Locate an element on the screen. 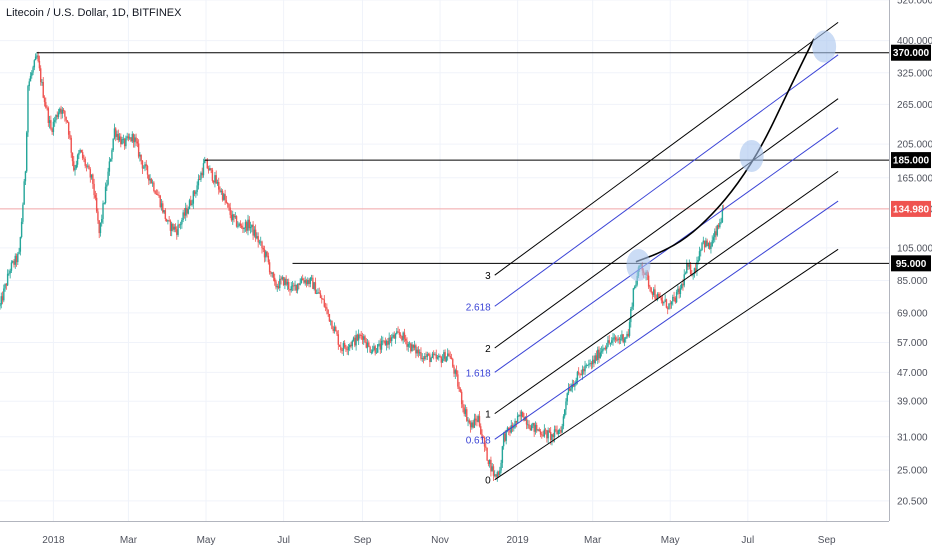 This screenshot has height=550, width=932. level-price-box-bg is located at coordinates (911, 52).